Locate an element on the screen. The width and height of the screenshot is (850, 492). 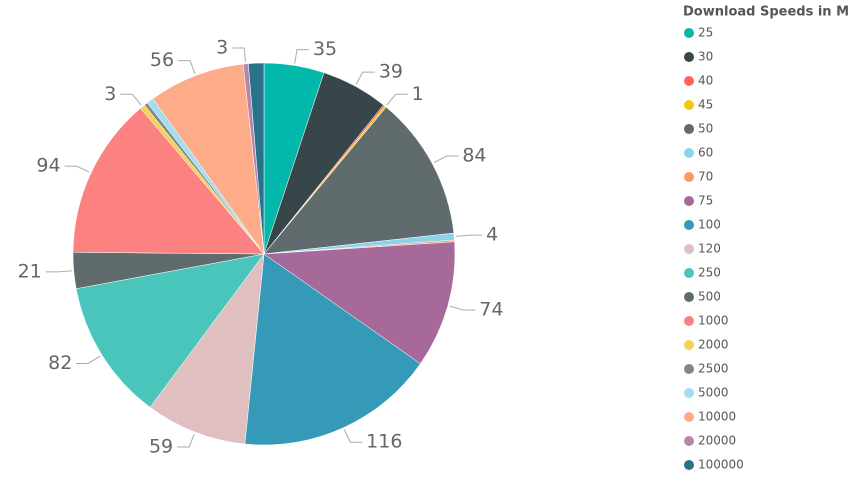
legend-label: 120 is located at coordinates (709, 249).